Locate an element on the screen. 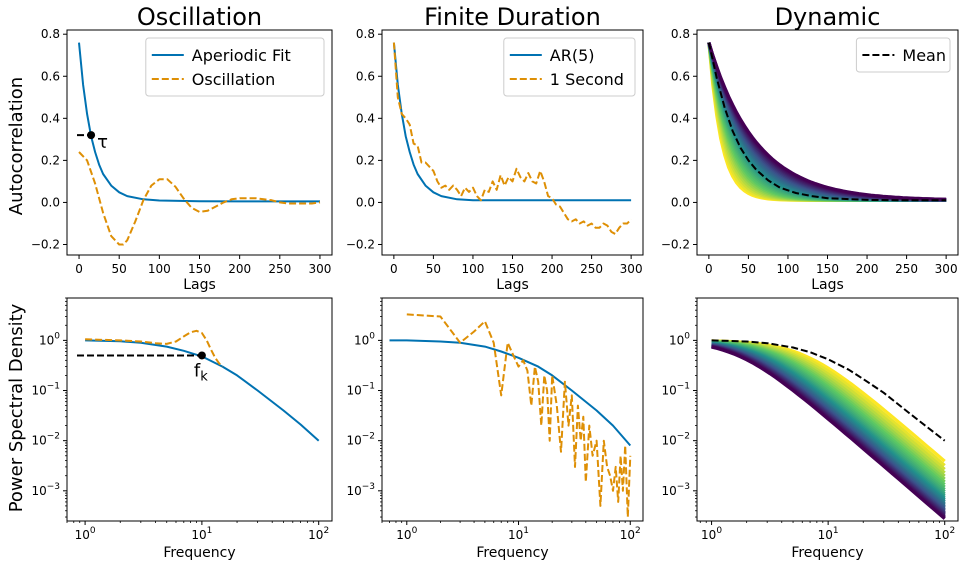 The width and height of the screenshot is (966, 571). ylabel-autocorrelation: Autocorrelation is located at coordinates (16, 146).